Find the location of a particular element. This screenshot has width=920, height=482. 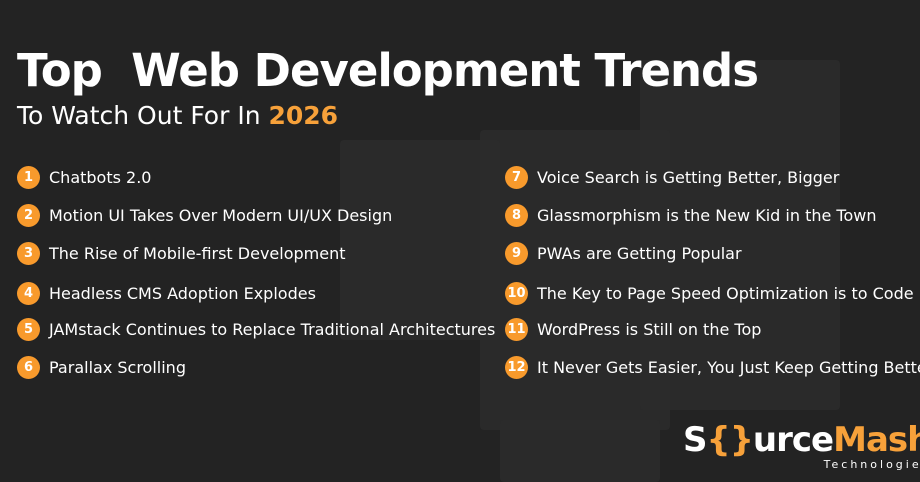

trend-label: Parallax Scrolling is located at coordinates (117, 367).